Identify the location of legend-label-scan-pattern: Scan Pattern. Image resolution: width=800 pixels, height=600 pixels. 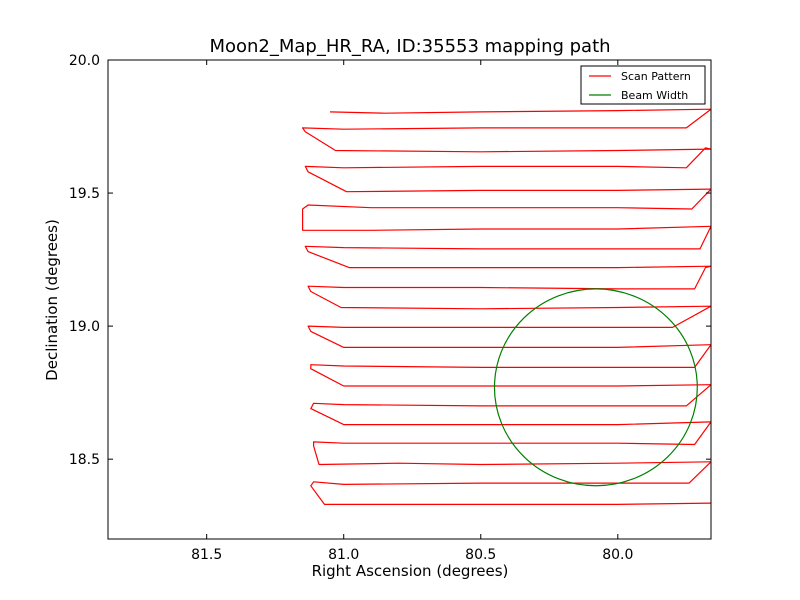
(656, 76).